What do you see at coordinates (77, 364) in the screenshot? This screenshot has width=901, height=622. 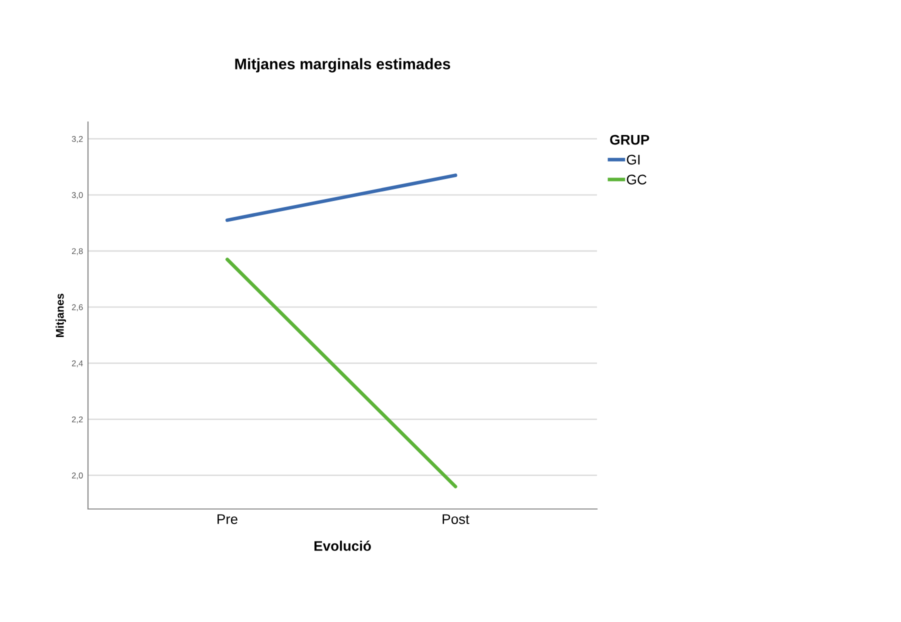 I see `y-tick-label: 2,4` at bounding box center [77, 364].